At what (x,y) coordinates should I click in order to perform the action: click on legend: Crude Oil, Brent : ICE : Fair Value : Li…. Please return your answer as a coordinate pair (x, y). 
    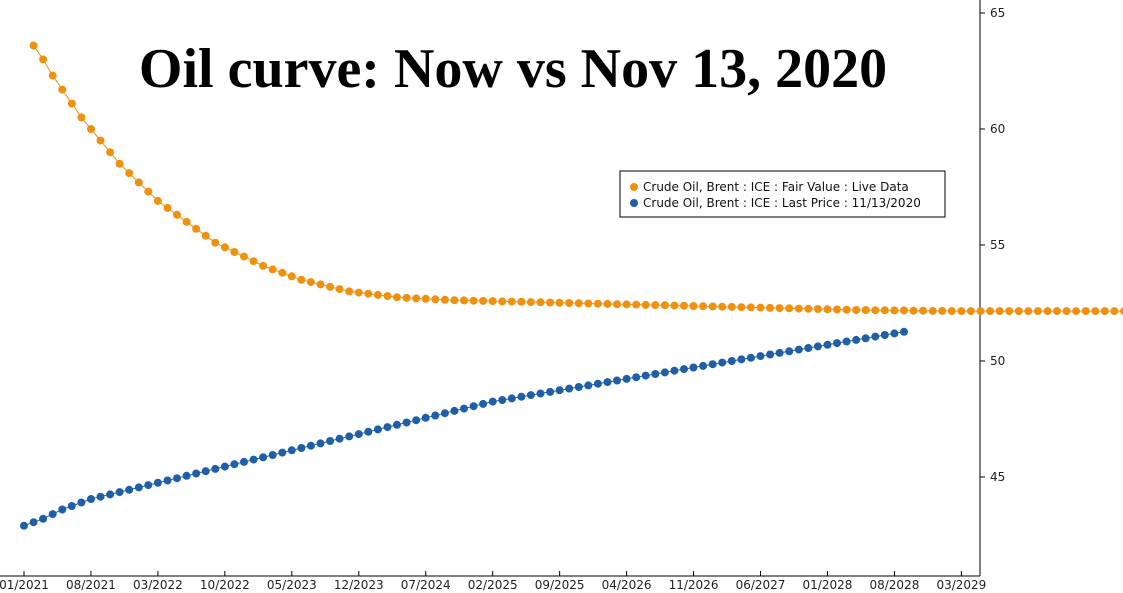
    Looking at the image, I should click on (782, 194).